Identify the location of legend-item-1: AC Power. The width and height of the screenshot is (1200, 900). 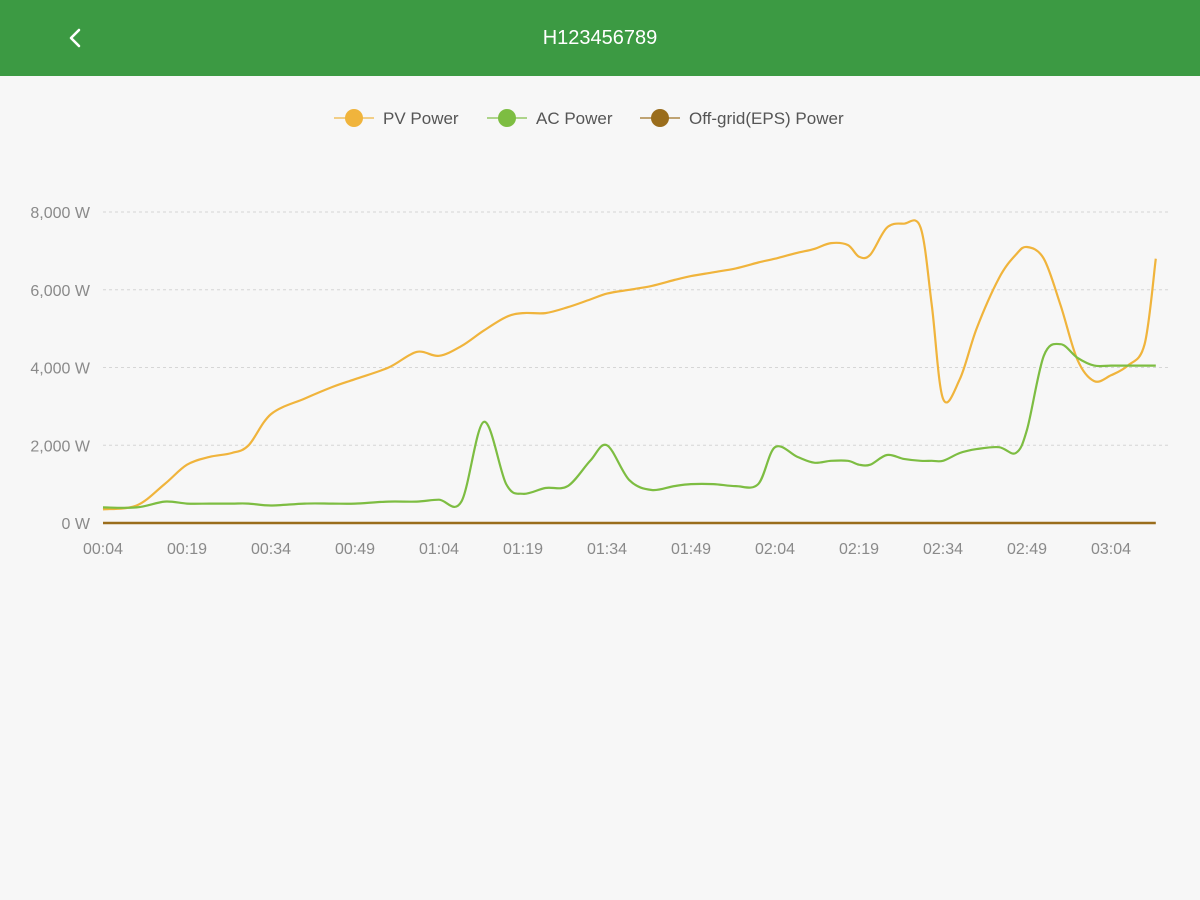
(550, 118).